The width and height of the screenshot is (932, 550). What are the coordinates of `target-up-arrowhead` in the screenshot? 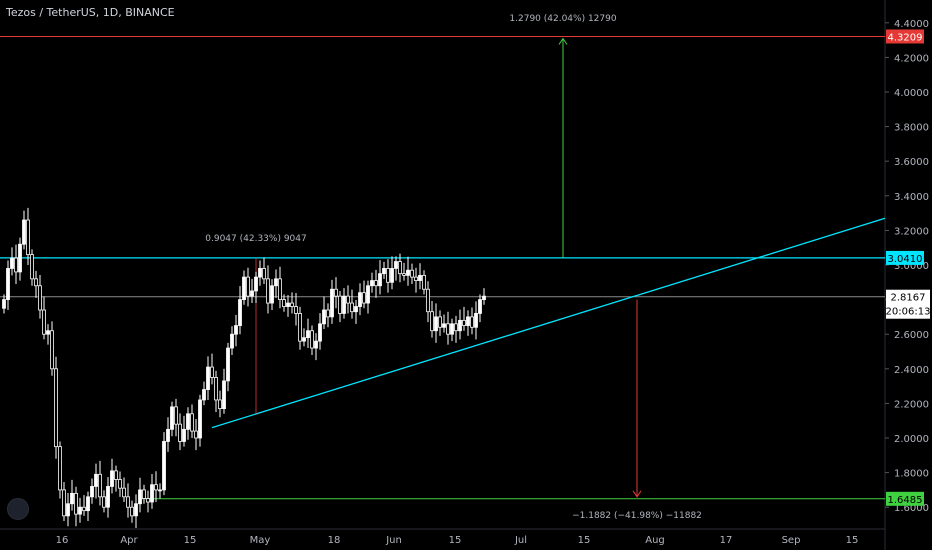 It's located at (563, 41).